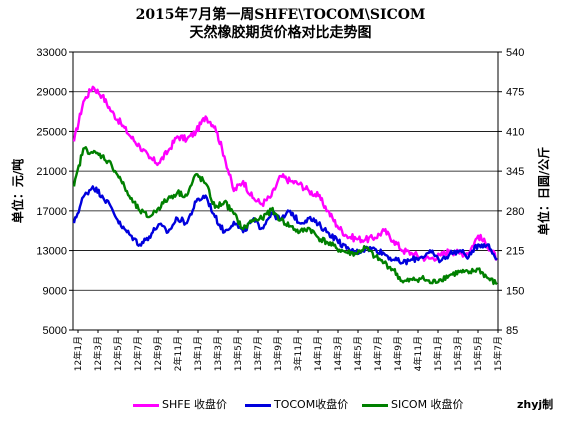 The image size is (561, 425). I want to click on y-right-tick-label: 345, so click(515, 172).